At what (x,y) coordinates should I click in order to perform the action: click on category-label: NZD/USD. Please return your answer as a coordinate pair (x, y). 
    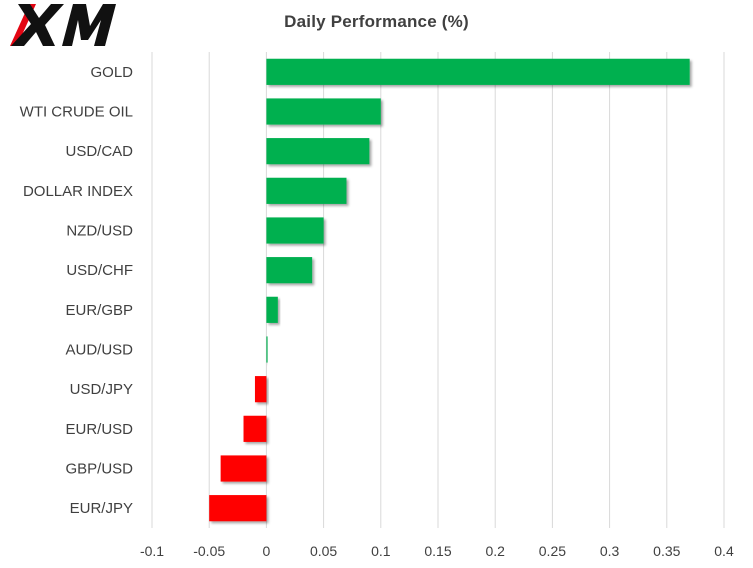
    Looking at the image, I should click on (99, 231).